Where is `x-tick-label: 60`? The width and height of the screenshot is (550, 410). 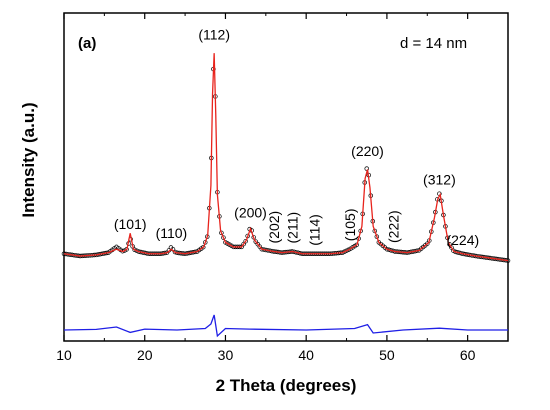
x-tick-label: 60 is located at coordinates (468, 355).